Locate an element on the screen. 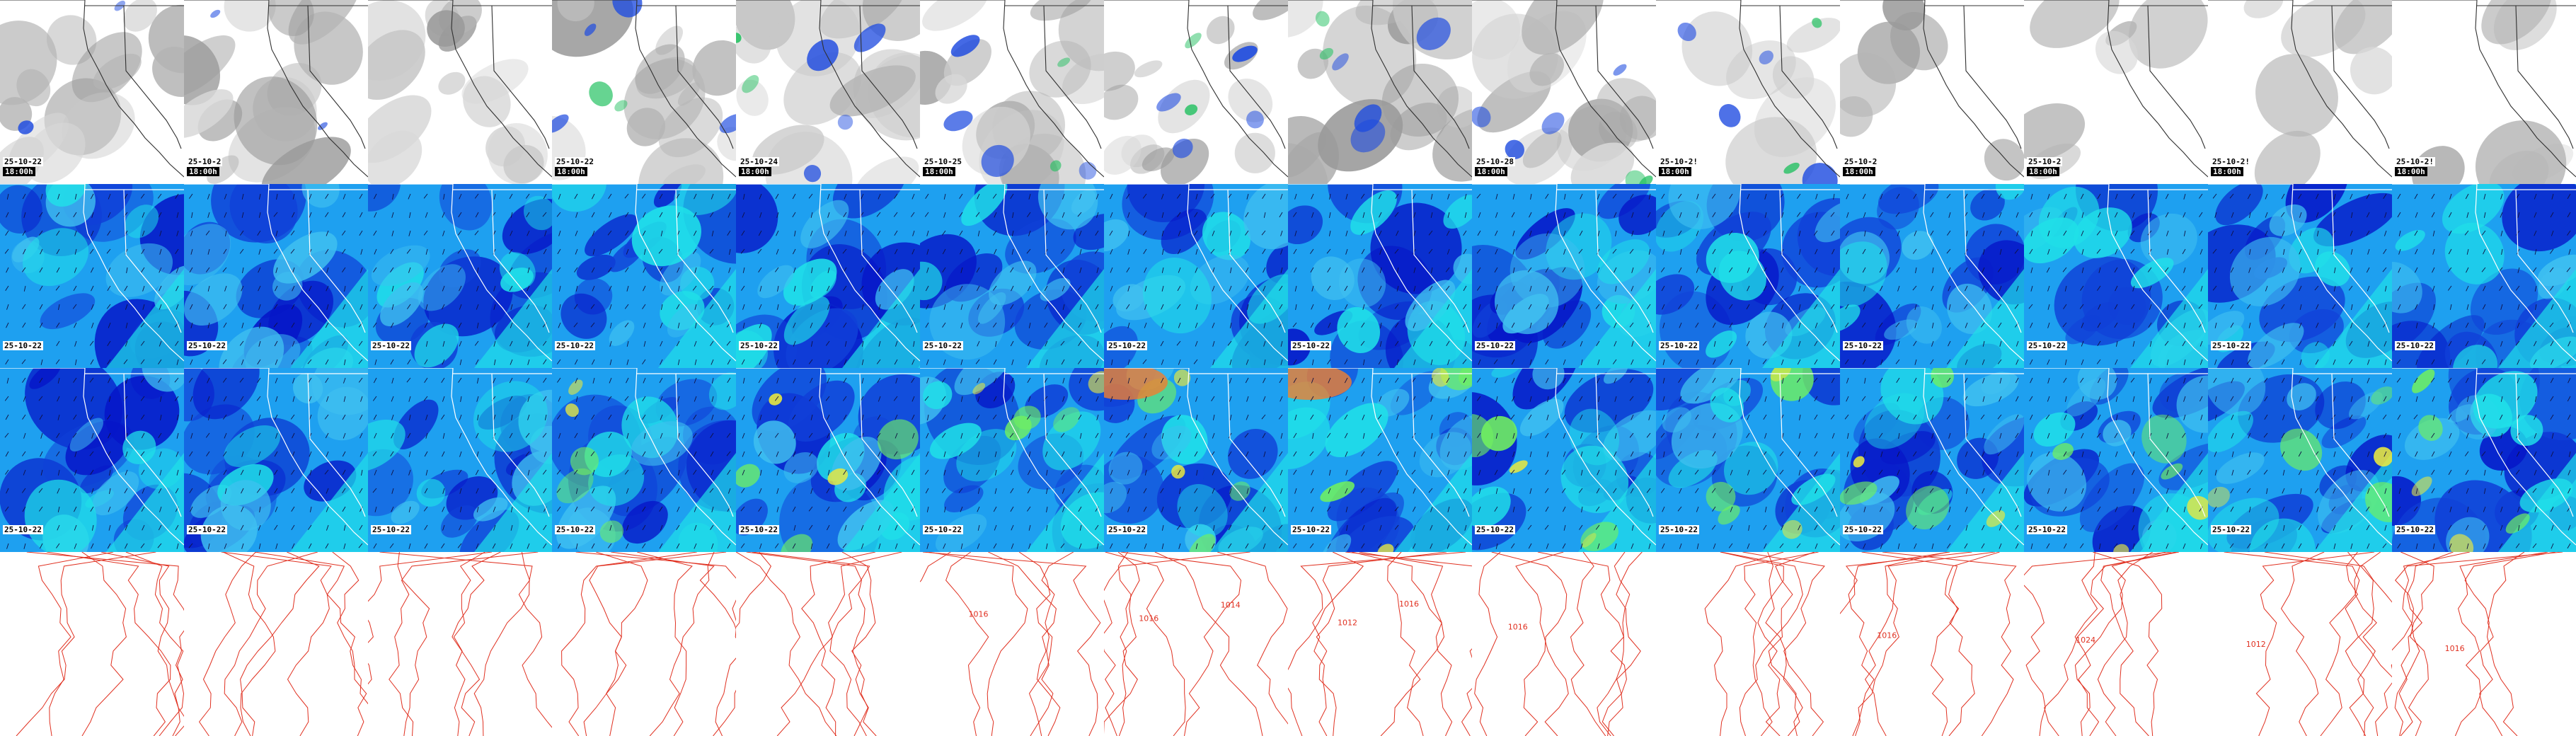  timestamp-label: 25-10-2! 18:00h is located at coordinates (2231, 166).